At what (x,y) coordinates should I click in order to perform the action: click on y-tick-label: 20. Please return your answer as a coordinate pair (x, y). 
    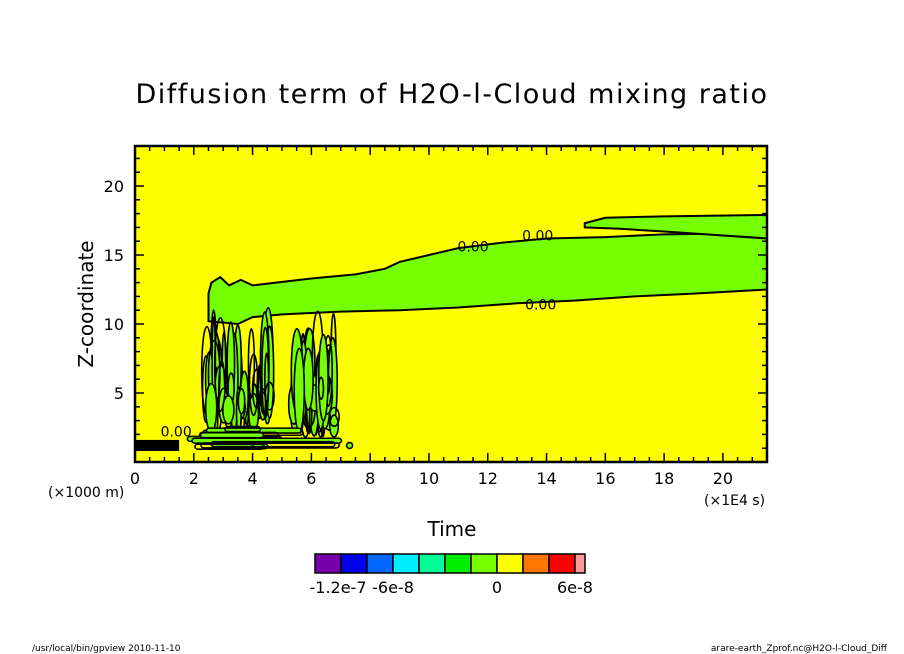
    Looking at the image, I should click on (114, 186).